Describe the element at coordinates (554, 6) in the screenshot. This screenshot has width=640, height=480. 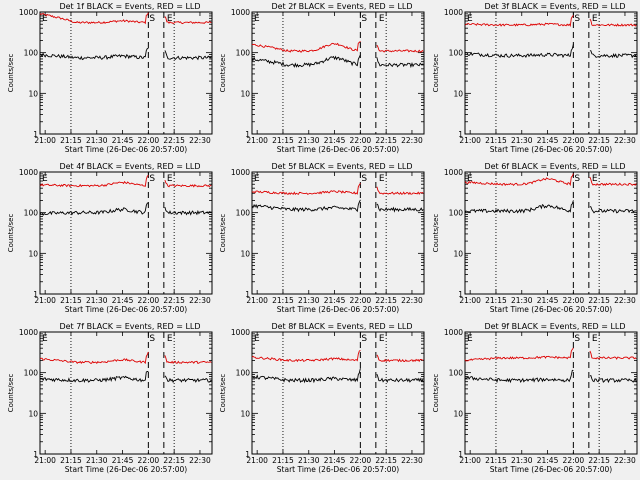
I see `panel-title: Det 3f BLACK = Events, RED = LLD` at that location.